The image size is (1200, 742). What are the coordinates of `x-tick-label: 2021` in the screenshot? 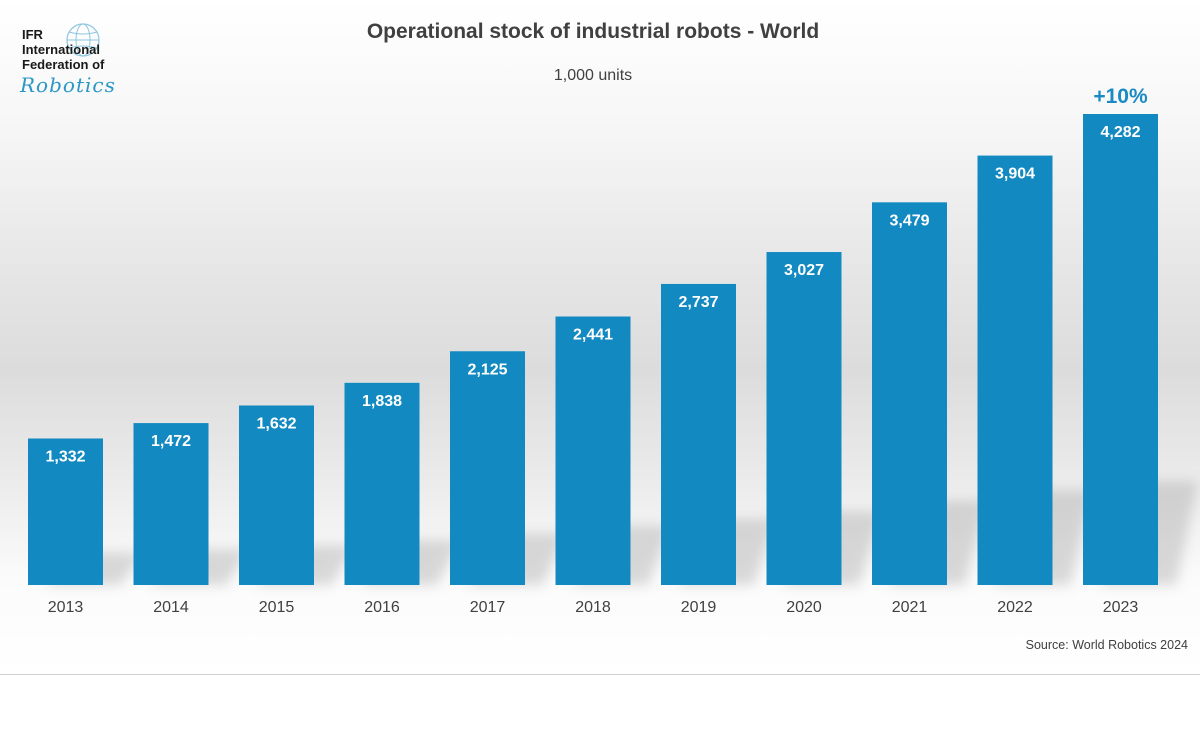 It's located at (910, 607).